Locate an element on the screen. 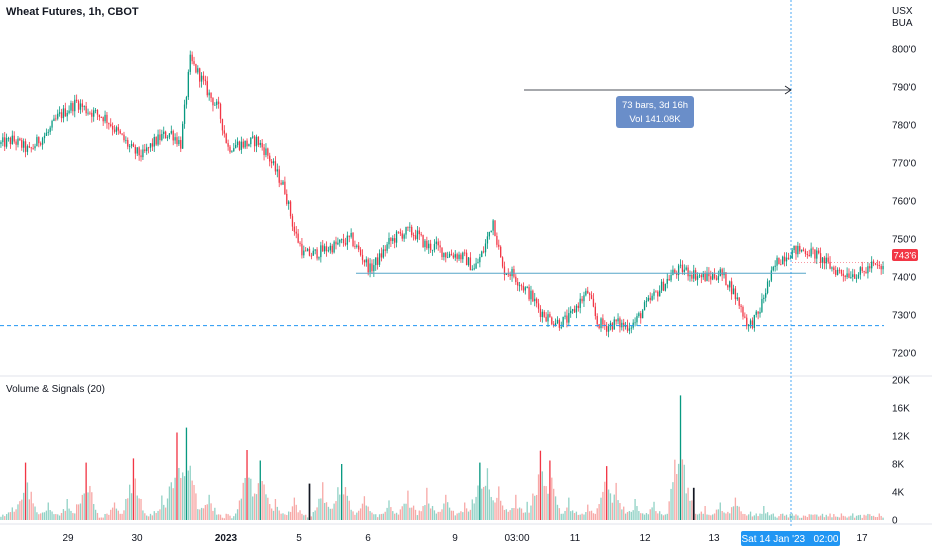  chart-title: Wheat Futures, 1h, CBOT is located at coordinates (72, 12).